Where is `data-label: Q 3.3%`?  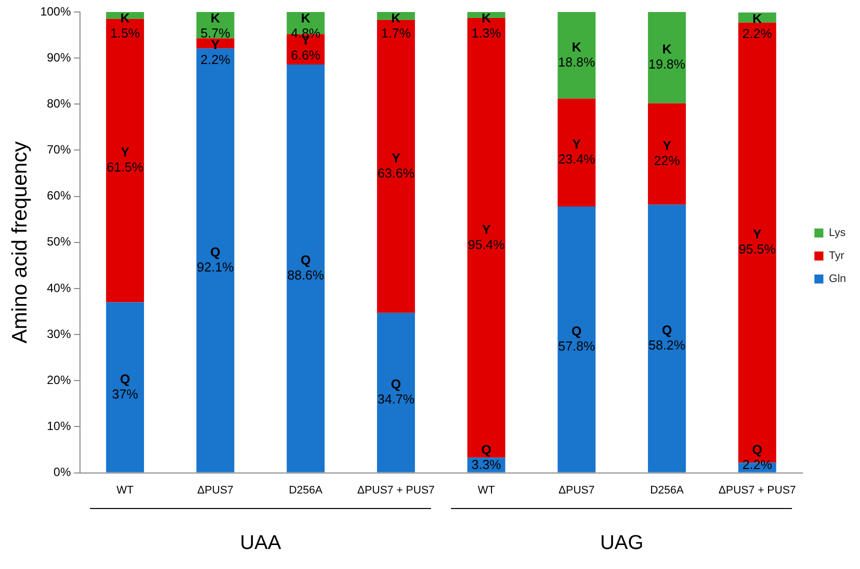
data-label: Q 3.3% is located at coordinates (486, 457).